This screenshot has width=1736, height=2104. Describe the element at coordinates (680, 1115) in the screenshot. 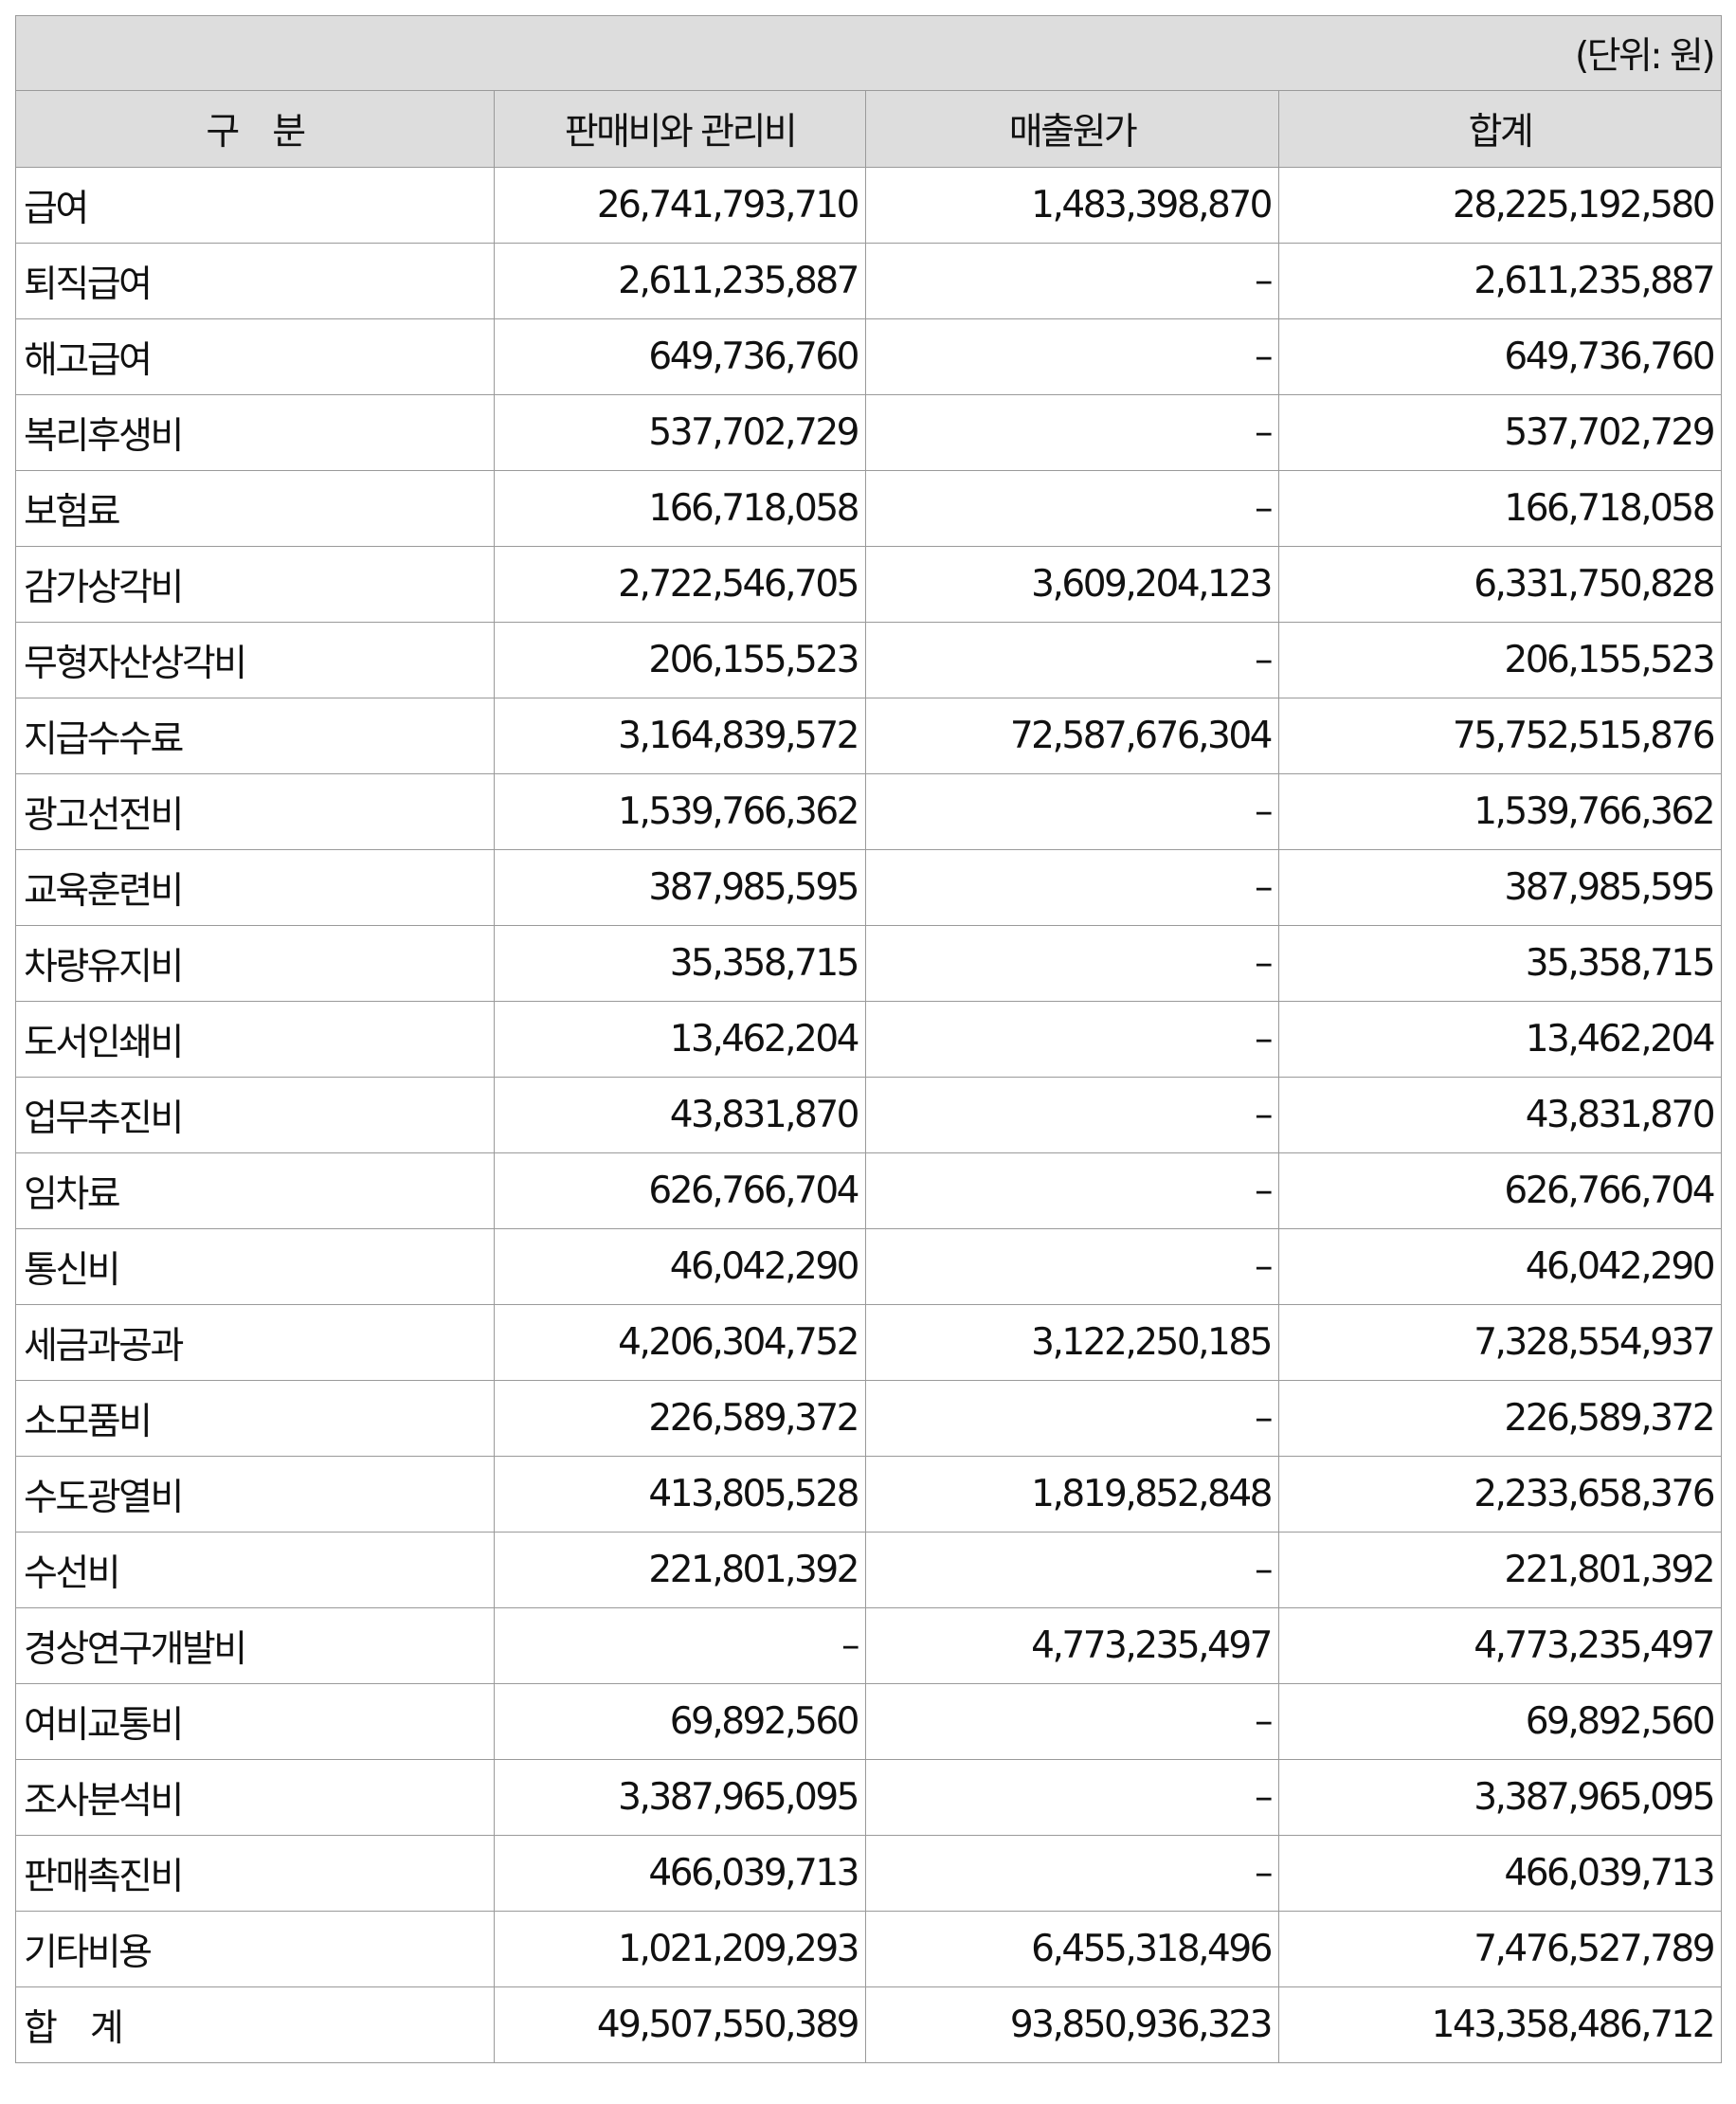

I see `row-sga-value: 43,831,870` at that location.